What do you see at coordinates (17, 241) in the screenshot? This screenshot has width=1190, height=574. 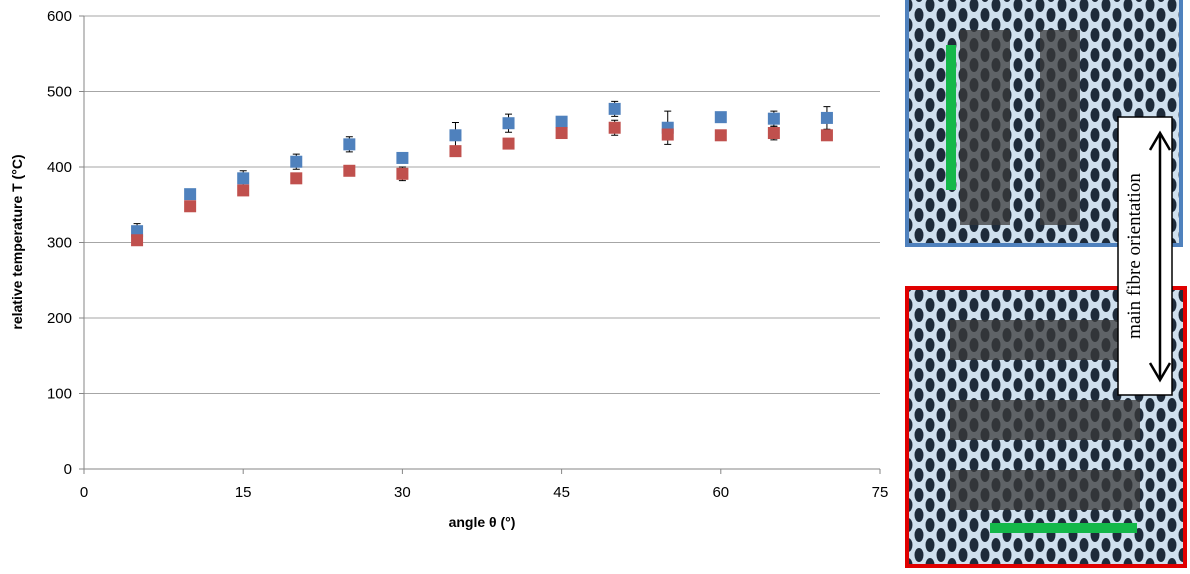 I see `y-axis-title: relative temperature T (°C)` at bounding box center [17, 241].